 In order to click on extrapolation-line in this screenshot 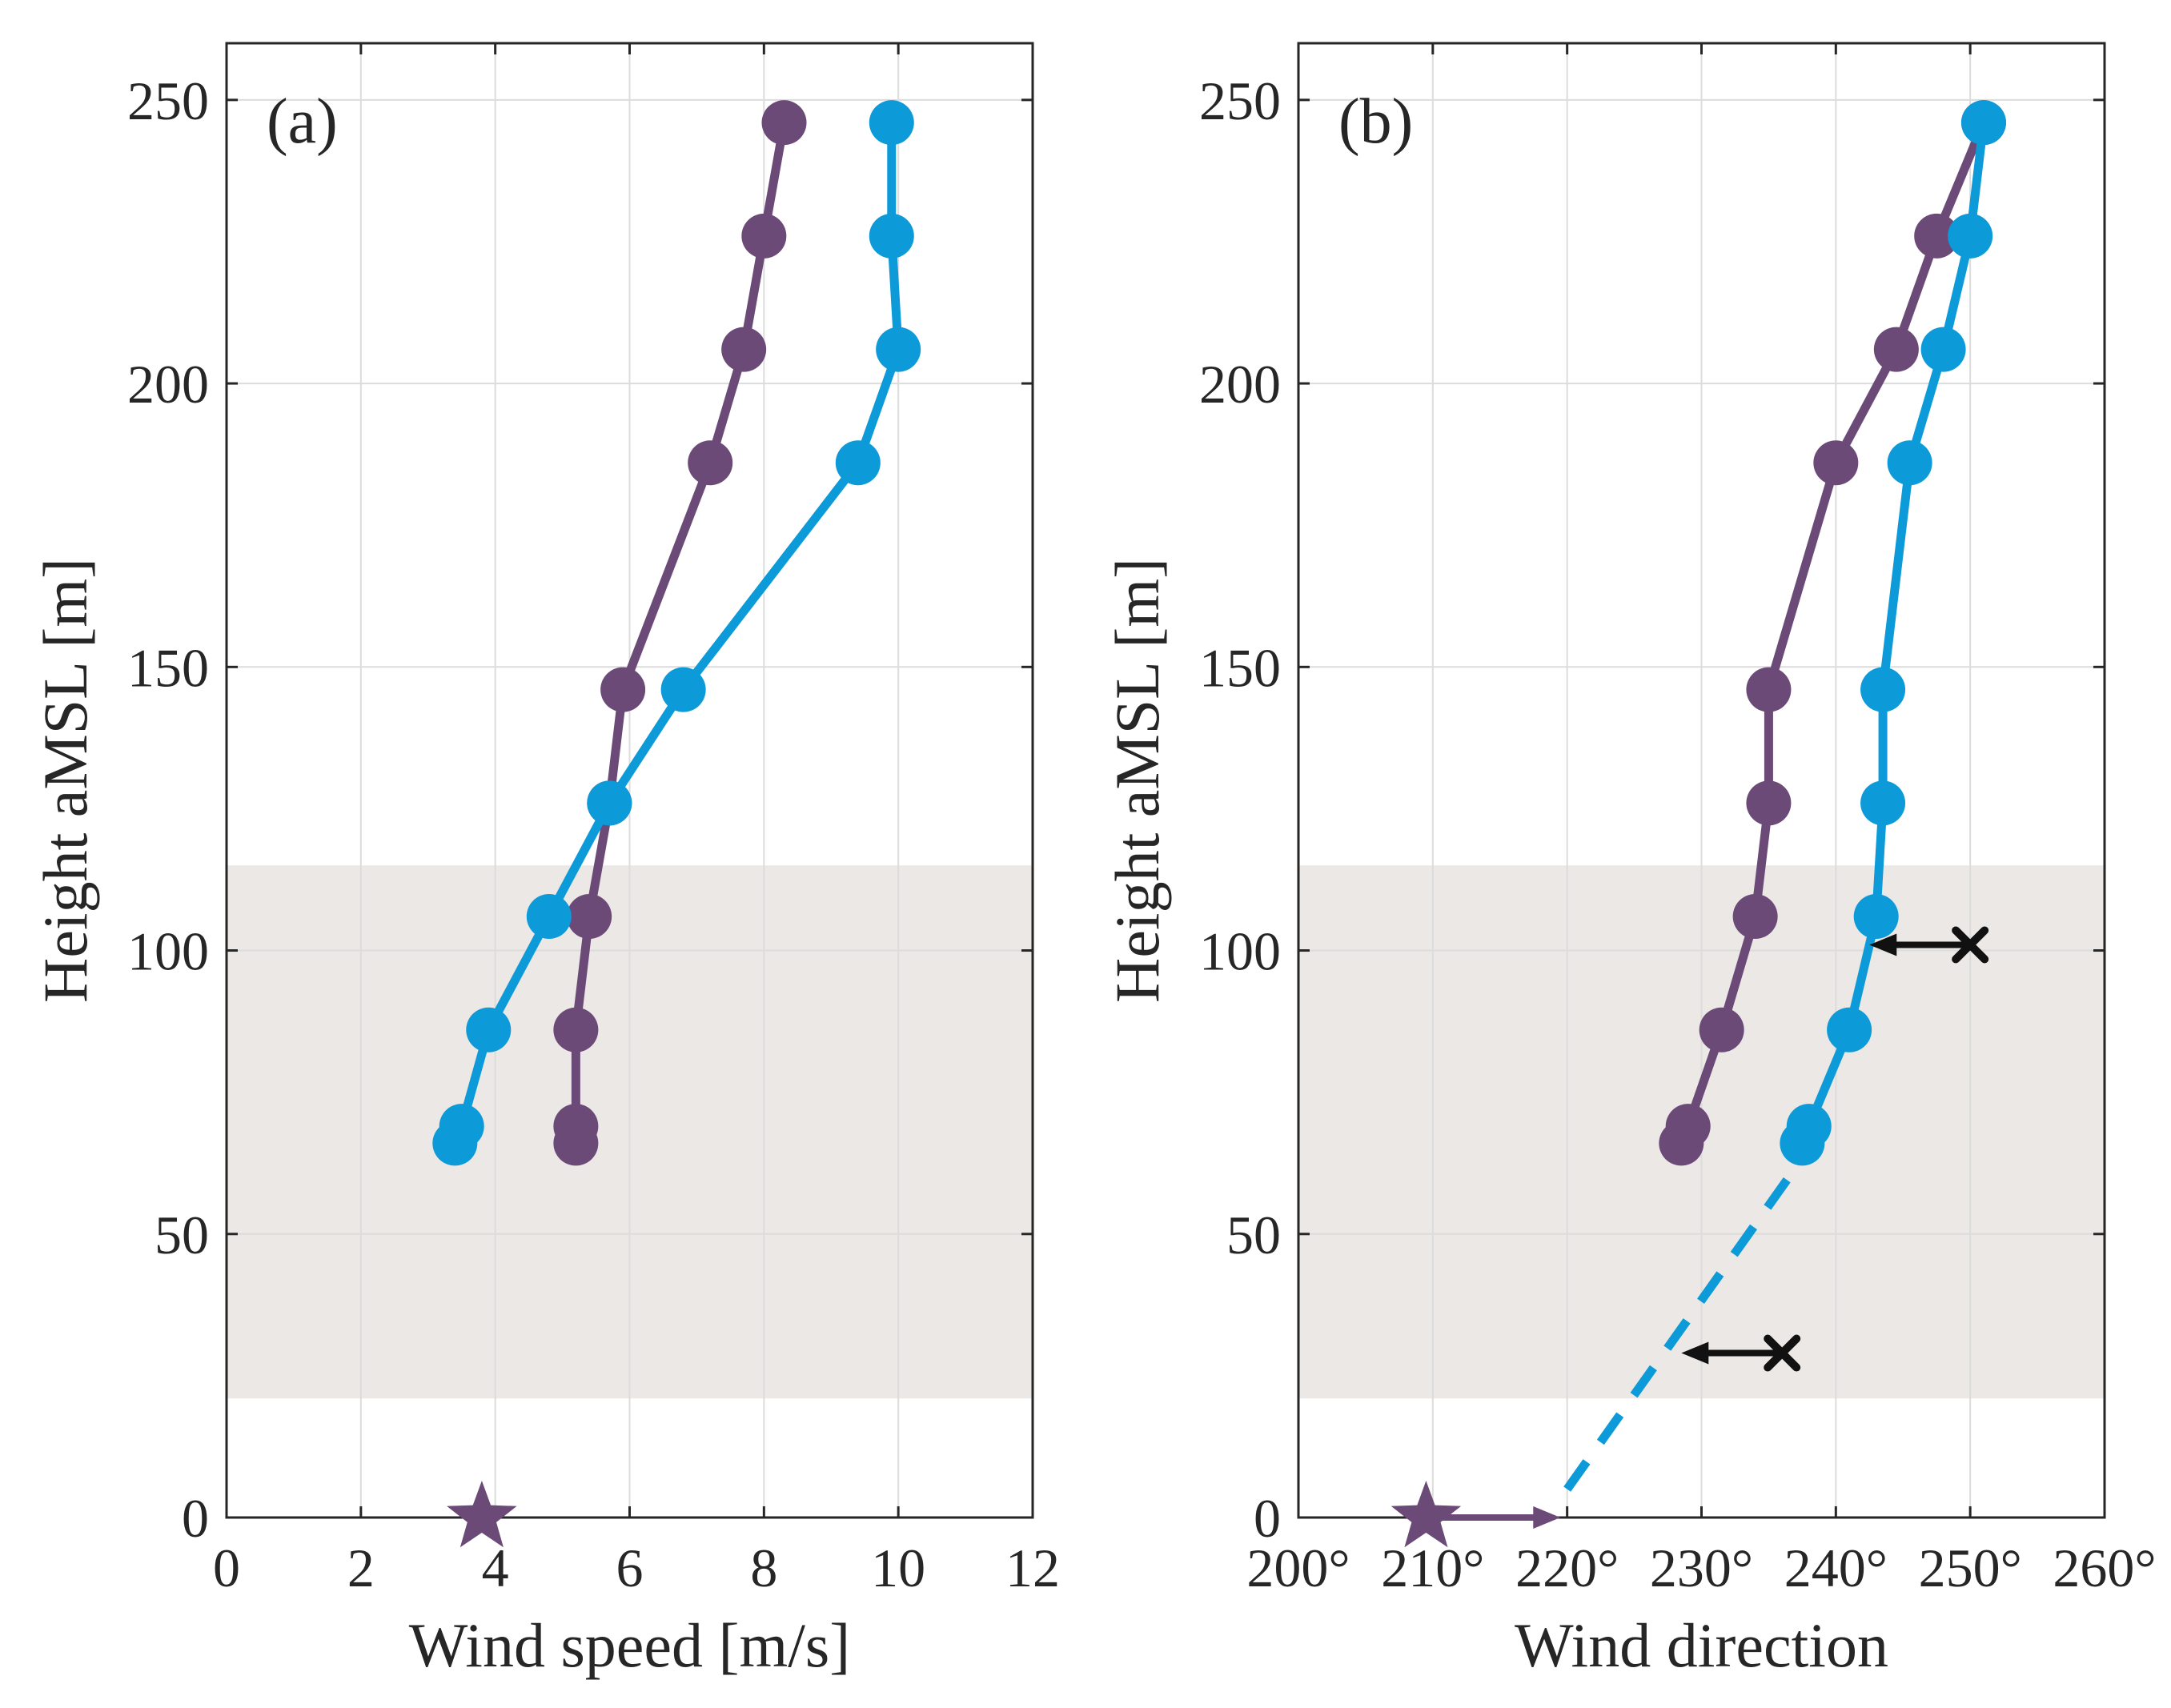, I will do `click(1678, 1333)`.